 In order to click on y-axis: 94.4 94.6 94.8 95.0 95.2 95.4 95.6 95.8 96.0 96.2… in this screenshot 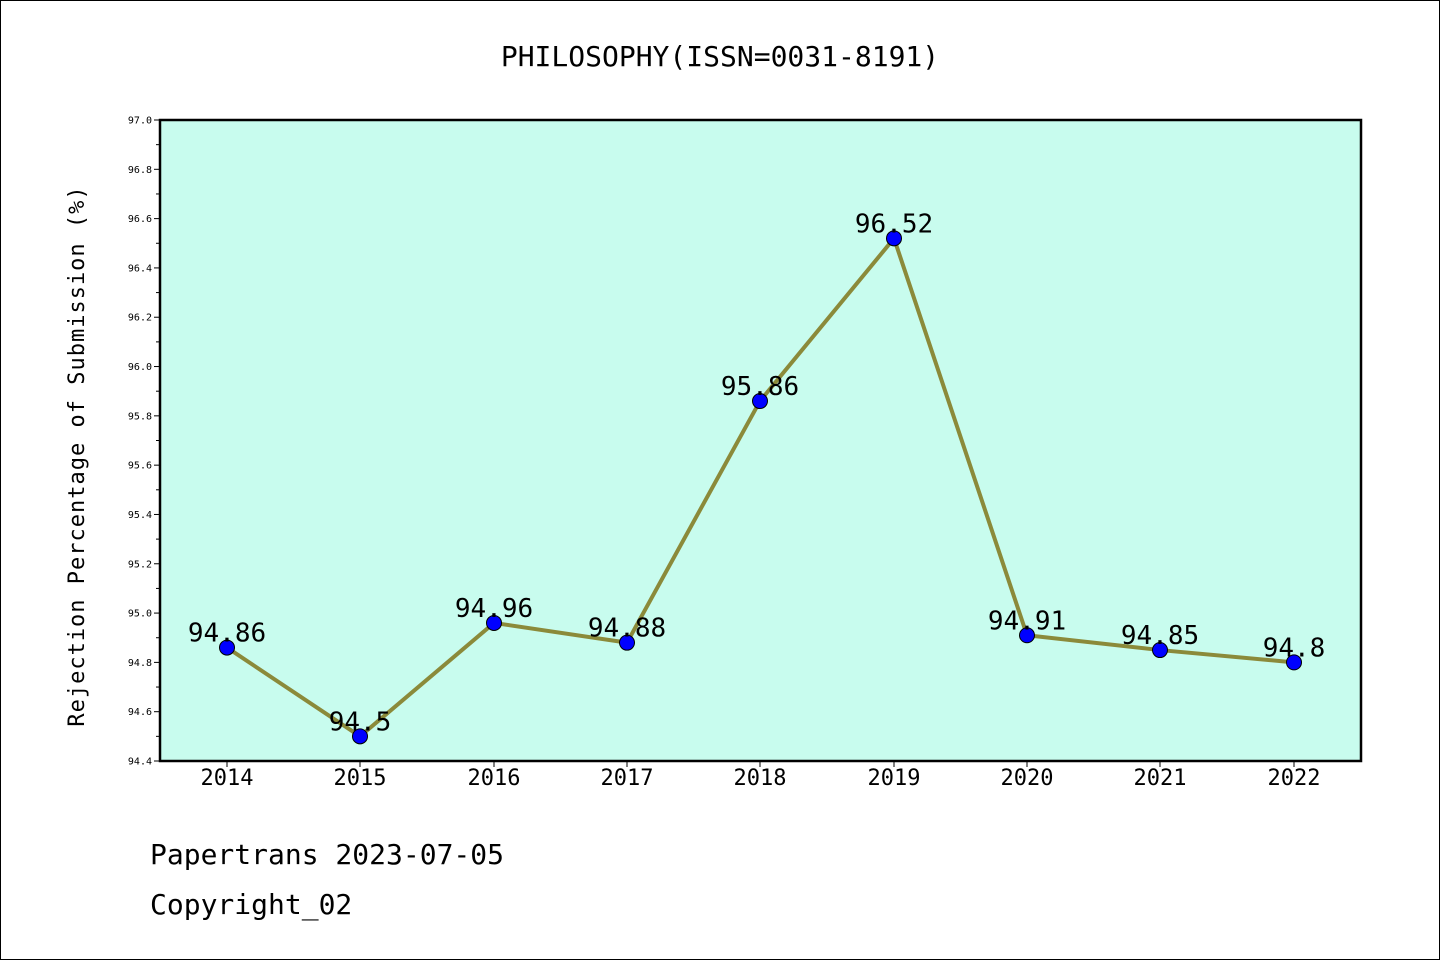, I will do `click(144, 442)`.